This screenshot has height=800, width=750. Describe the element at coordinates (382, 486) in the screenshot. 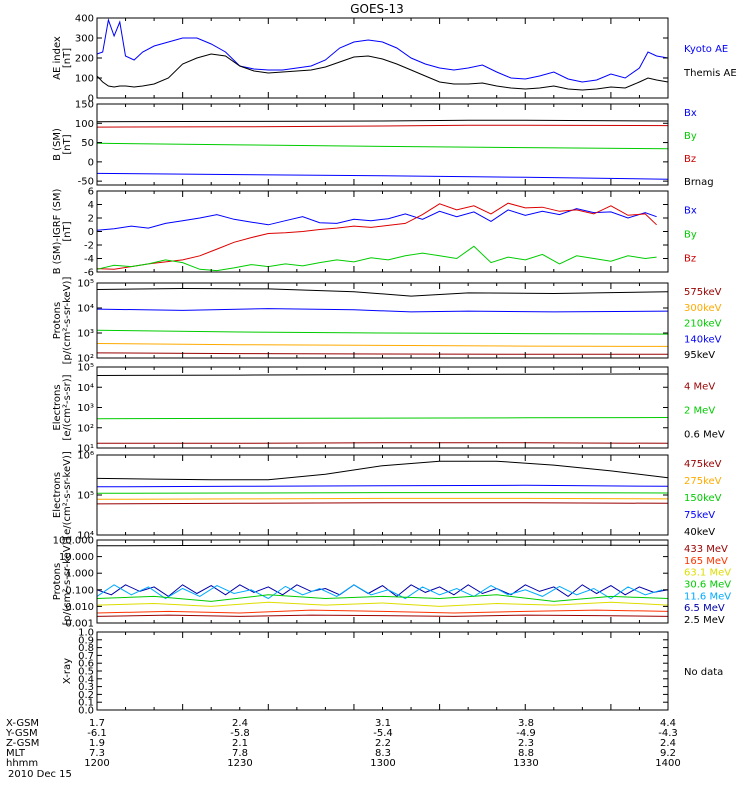

I see `series-electrons_lo-75kev` at that location.